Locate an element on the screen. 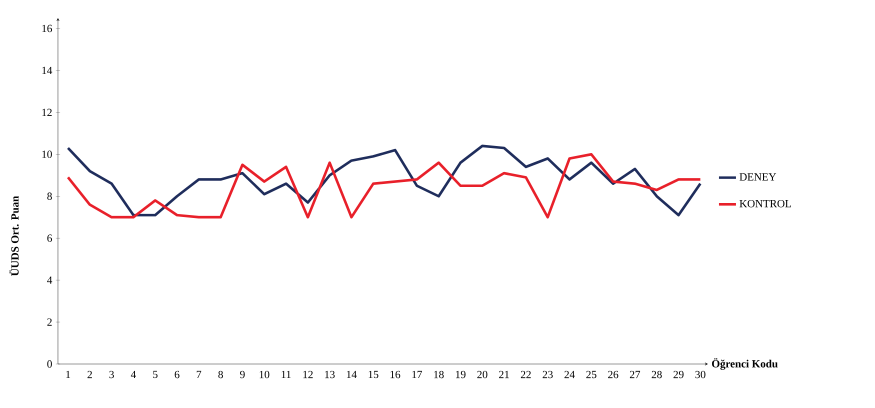 The image size is (875, 408). x-tick-label: 17 is located at coordinates (417, 374).